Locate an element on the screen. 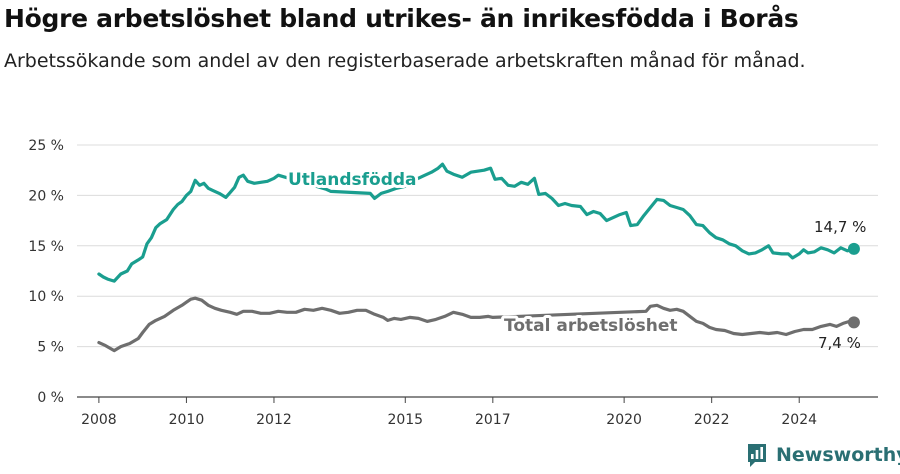 The image size is (900, 474). x-tick-label: 2012 is located at coordinates (274, 420).